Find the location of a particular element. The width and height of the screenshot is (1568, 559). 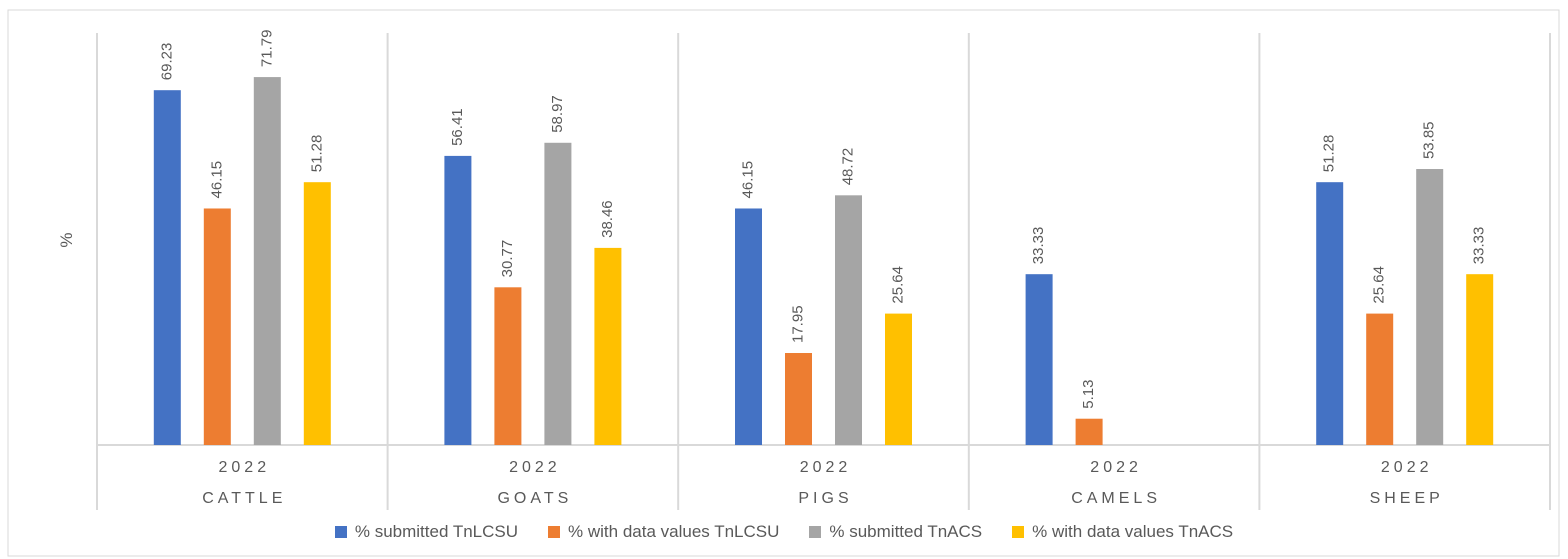

data-label: 69.23 is located at coordinates (166, 62).